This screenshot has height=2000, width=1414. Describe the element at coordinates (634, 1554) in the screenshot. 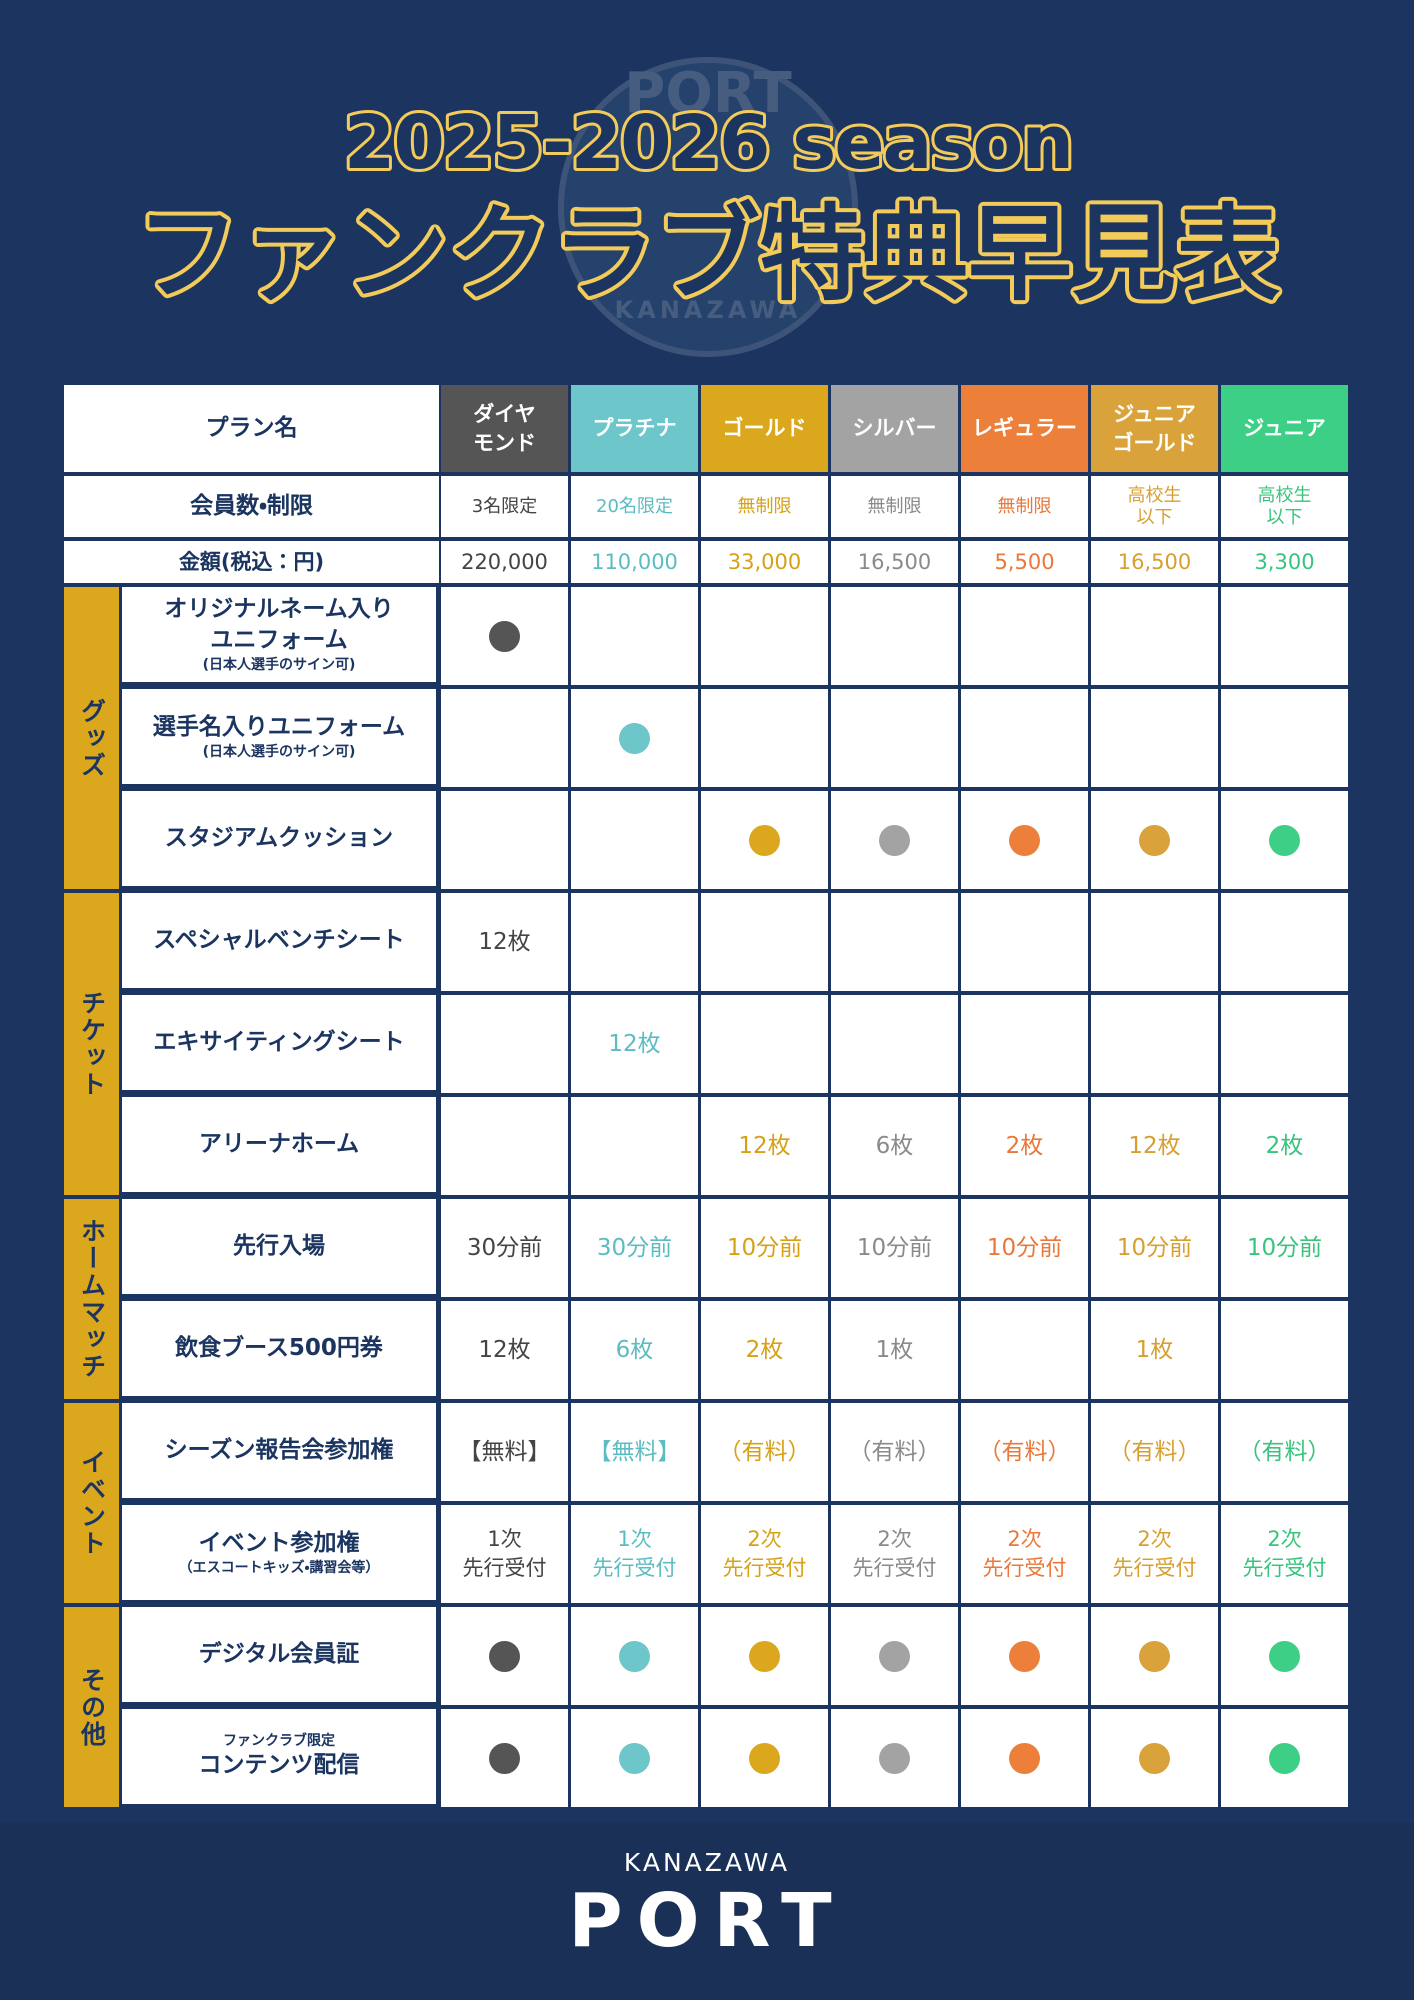

I see `value-cell: 1次 先行受付` at that location.